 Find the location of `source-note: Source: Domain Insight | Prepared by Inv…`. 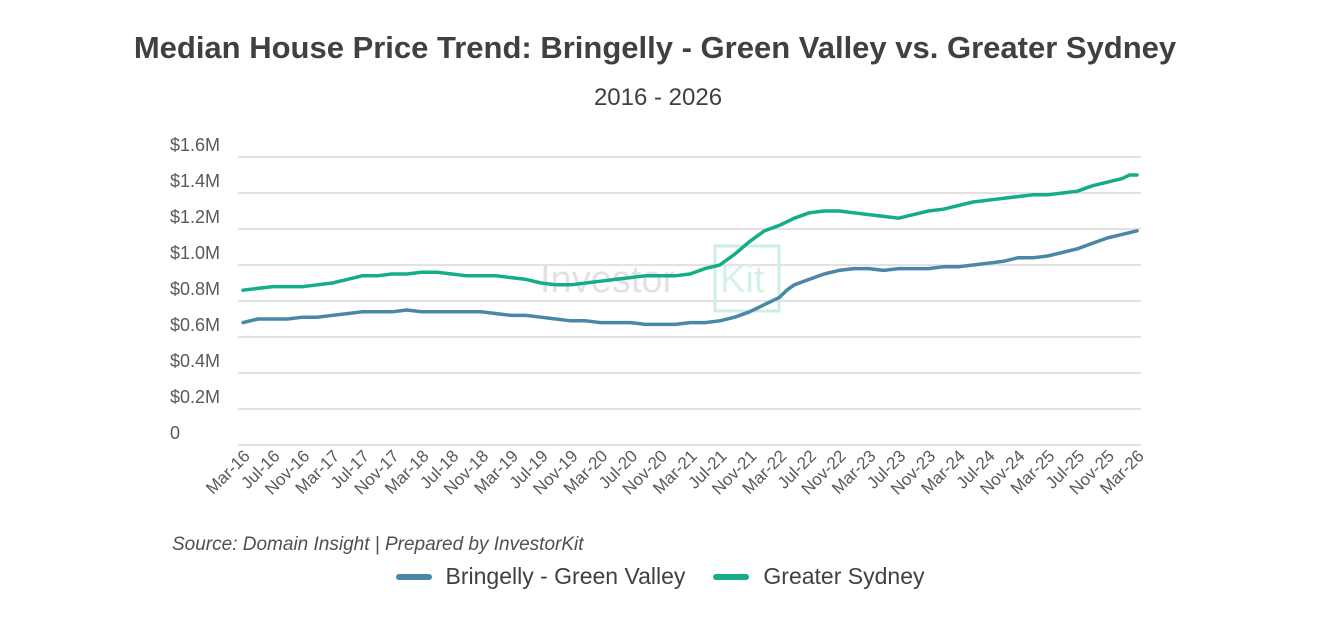

source-note: Source: Domain Insight | Prepared by Inv… is located at coordinates (378, 544).